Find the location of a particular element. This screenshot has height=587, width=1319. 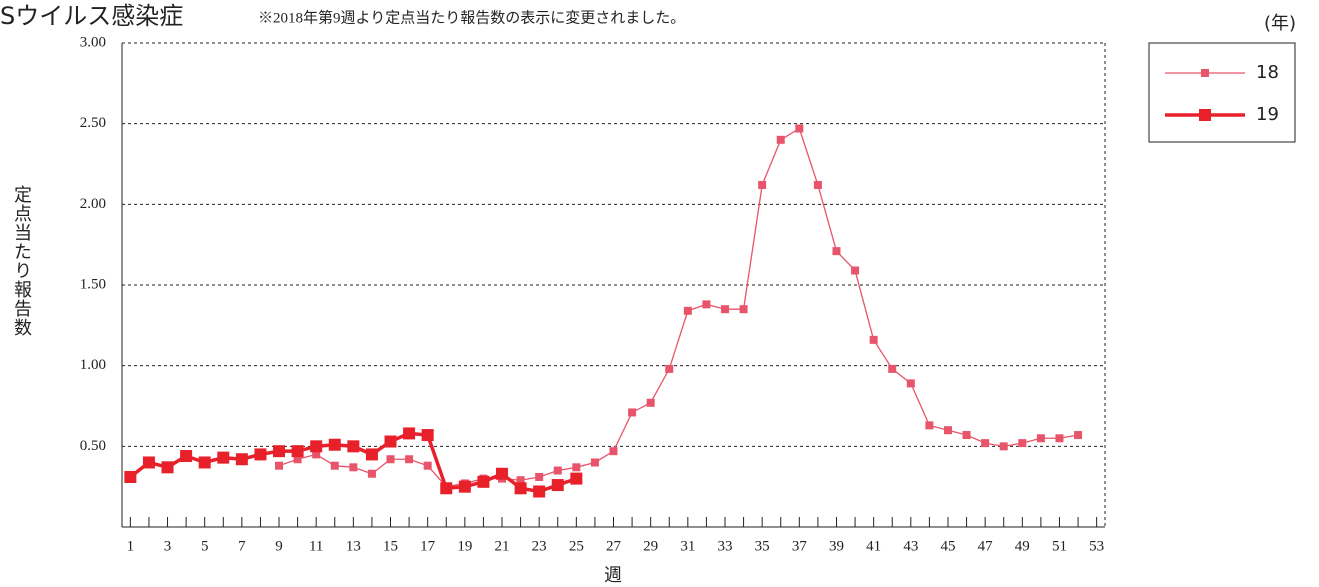

y-tick-label: 1.50 is located at coordinates (93, 284).